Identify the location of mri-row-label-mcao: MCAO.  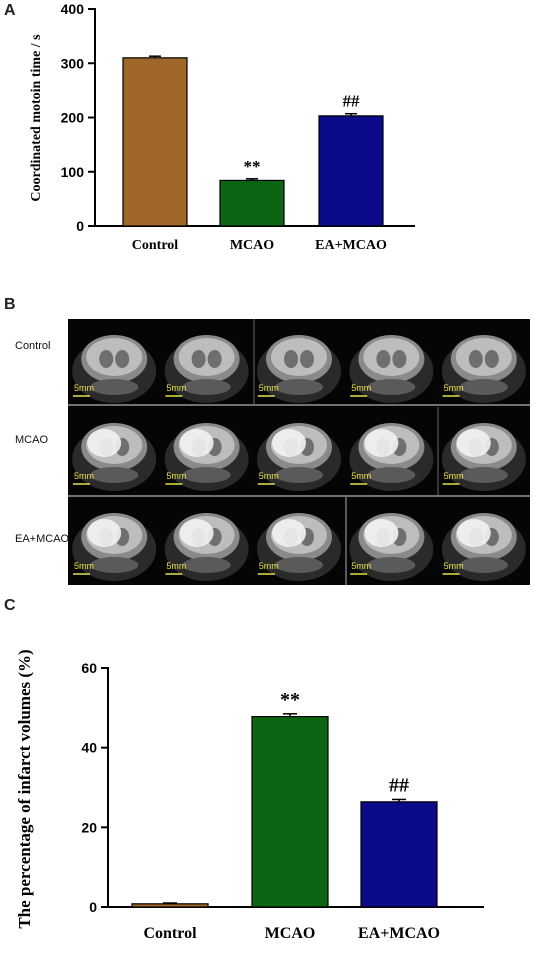
(31, 440).